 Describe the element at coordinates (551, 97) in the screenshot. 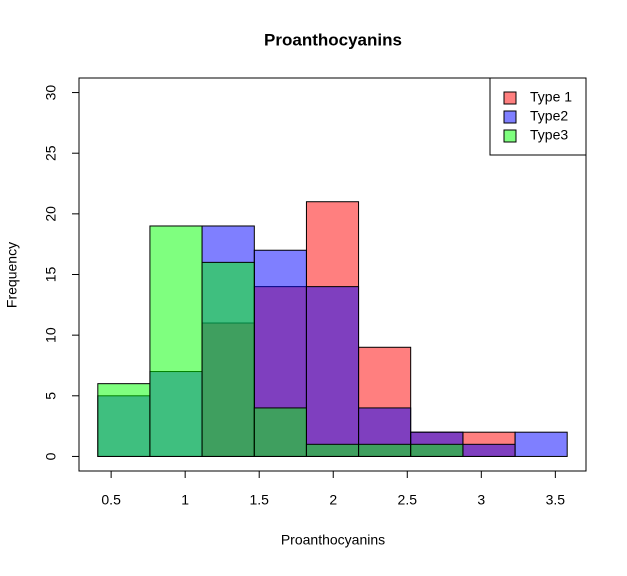

I see `legend-label: Type 1` at that location.